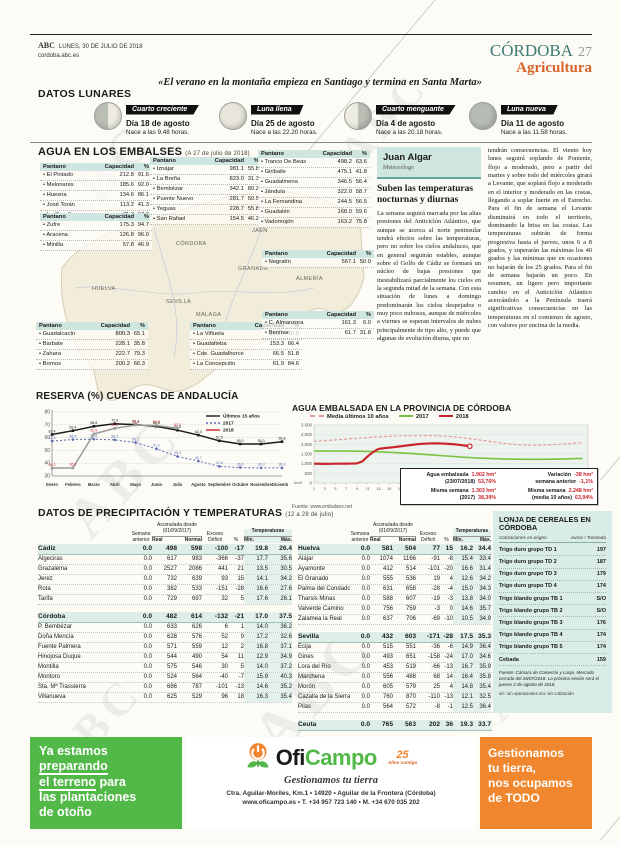  I want to click on phase-day: Día 4 de agosto, so click(406, 123).